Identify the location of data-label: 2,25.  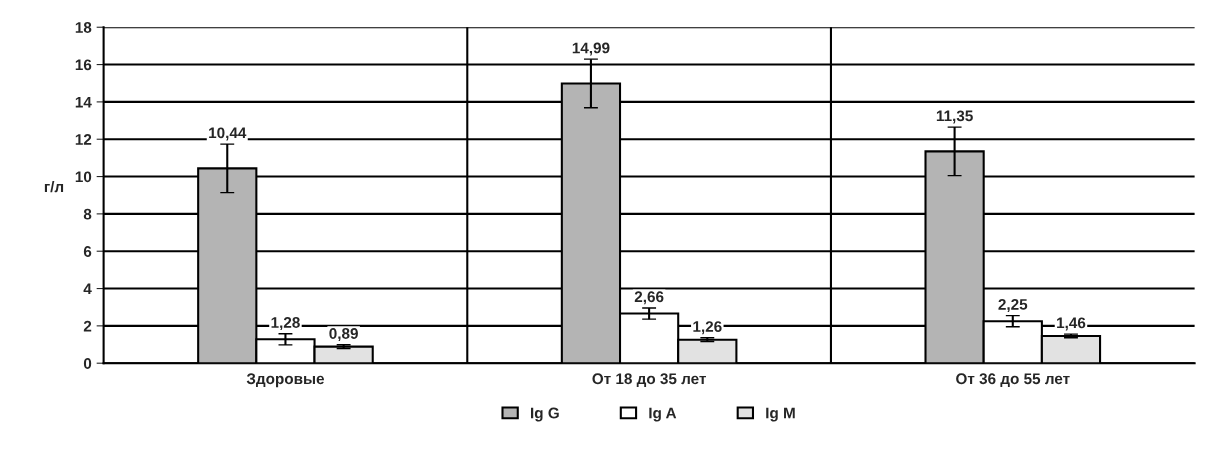
(1013, 305).